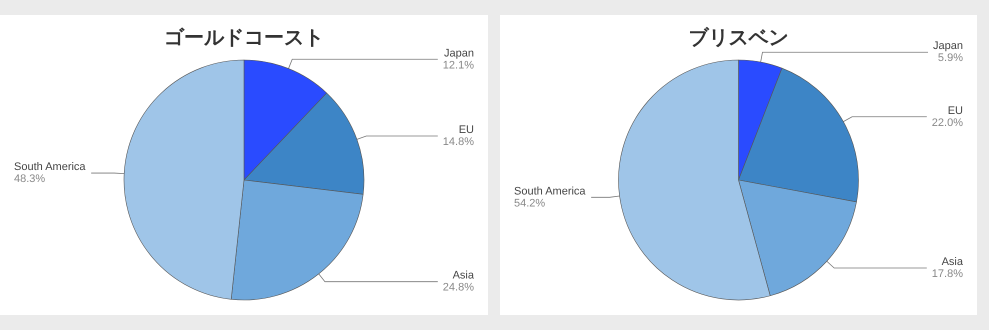  What do you see at coordinates (30, 179) in the screenshot?
I see `data-label: 48.3%` at bounding box center [30, 179].